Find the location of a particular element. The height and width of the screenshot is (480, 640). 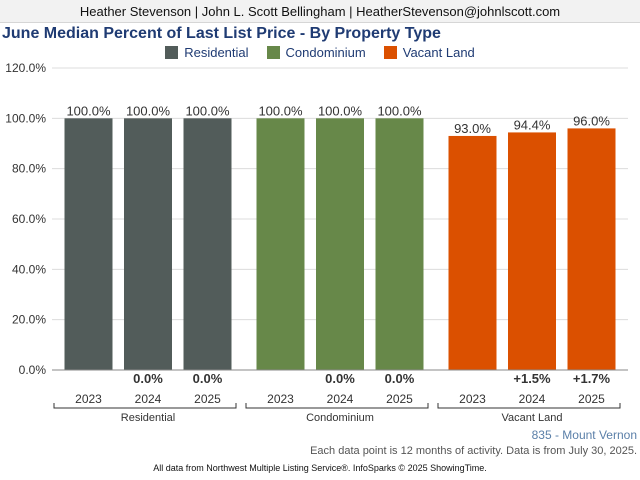

y-tick-label: 60.0% is located at coordinates (29, 219).